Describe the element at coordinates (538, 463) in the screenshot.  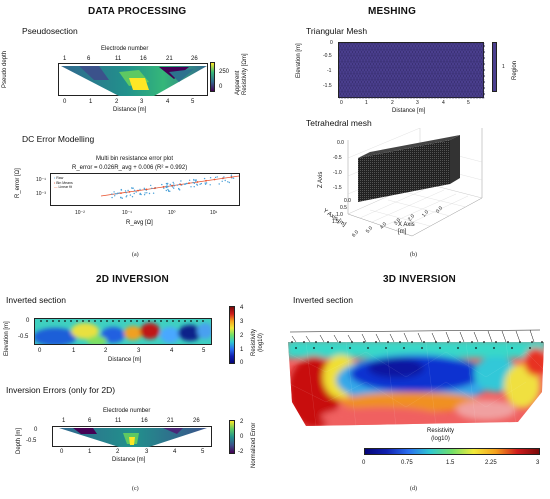
I see `colorbar-tick: 3` at that location.